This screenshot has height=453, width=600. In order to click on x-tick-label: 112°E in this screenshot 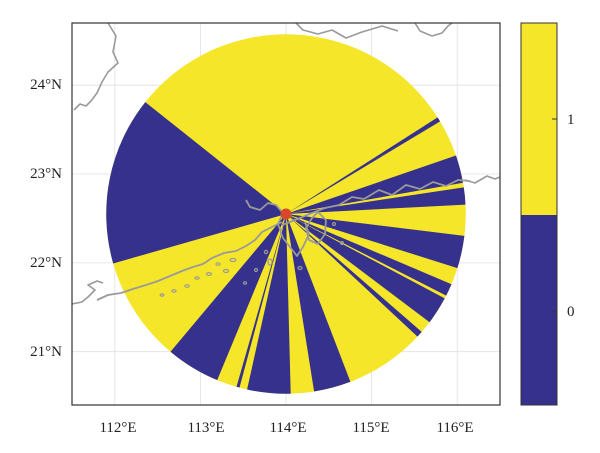, I will do `click(117, 428)`.